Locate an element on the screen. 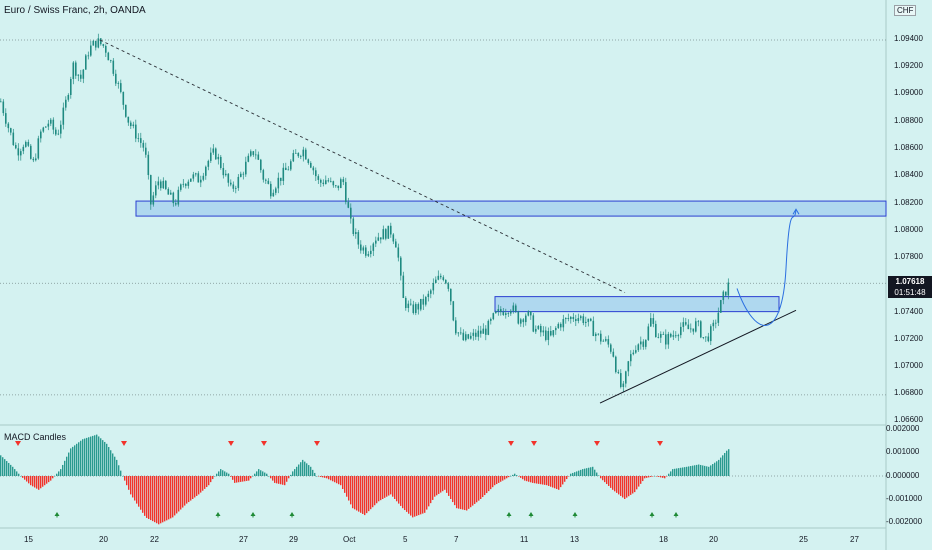 The width and height of the screenshot is (932, 550). macd-tick-label: -0.002000 is located at coordinates (904, 521).